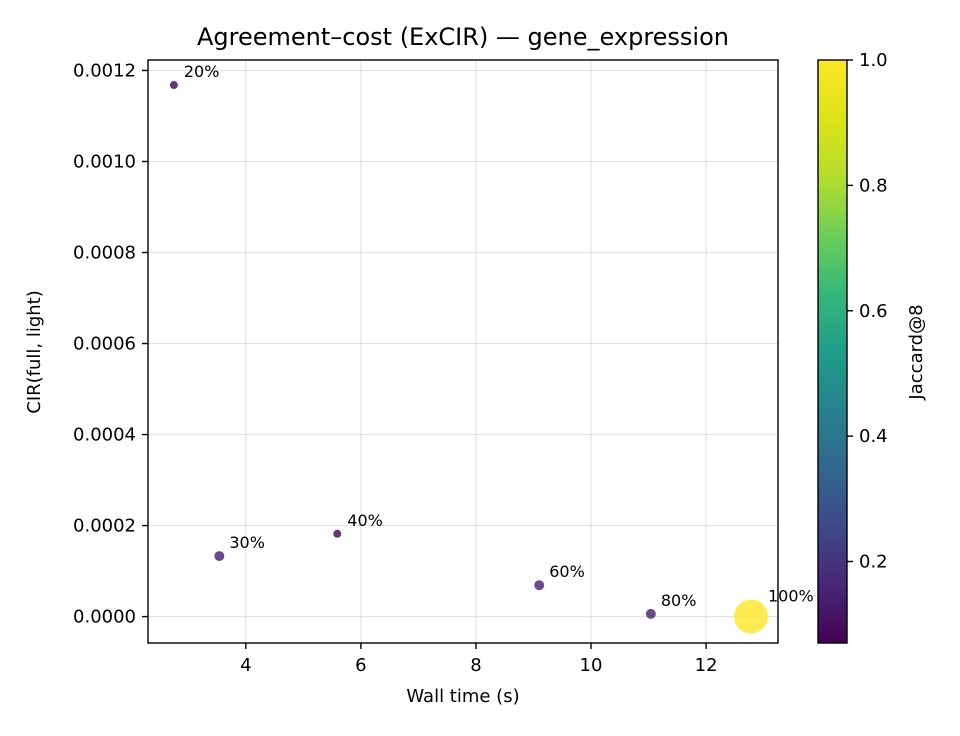  I want to click on y-tick-label: 0.0010, so click(104, 161).